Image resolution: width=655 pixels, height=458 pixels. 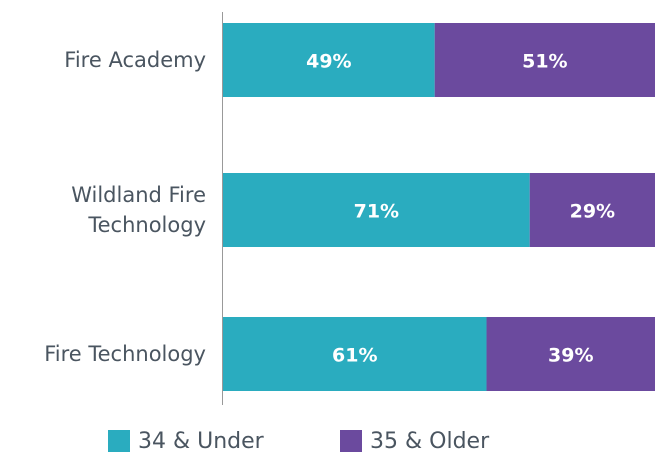 I want to click on value-label: 49%, so click(x=328, y=62).